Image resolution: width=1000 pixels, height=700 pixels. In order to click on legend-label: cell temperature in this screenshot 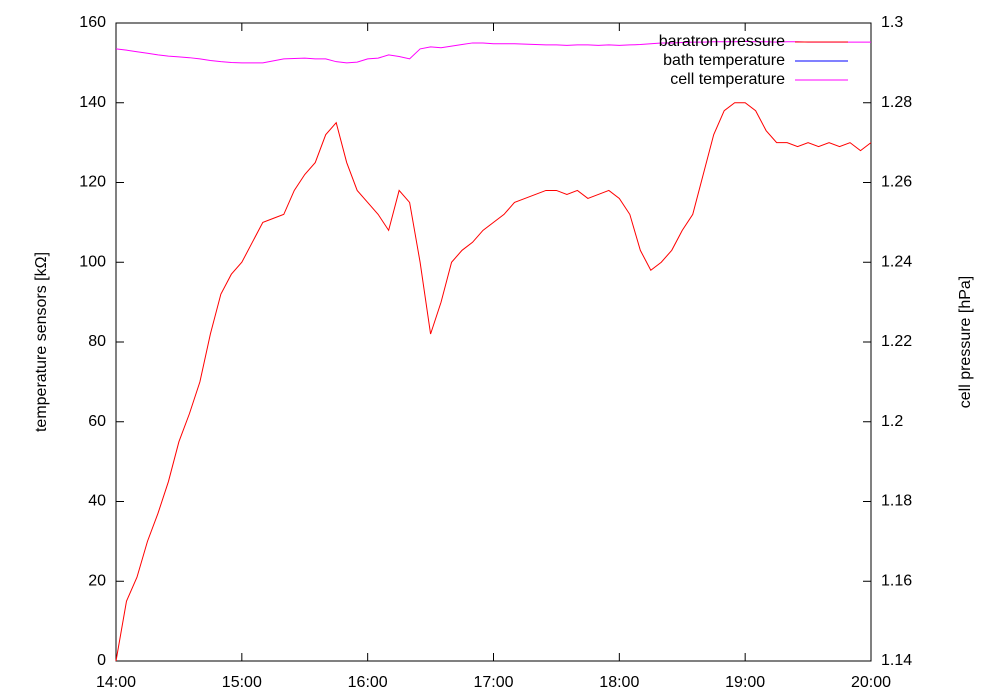, I will do `click(727, 79)`.